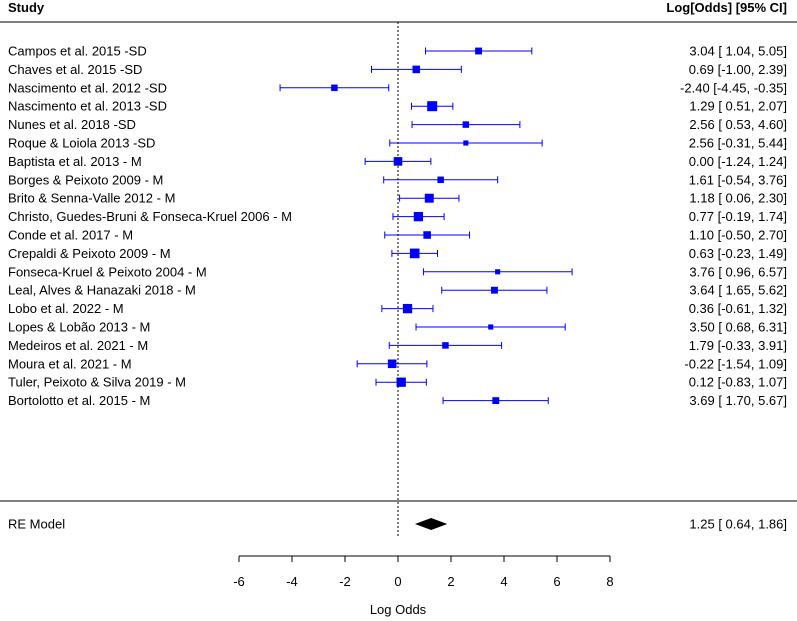 The image size is (797, 621). Describe the element at coordinates (726, 7) in the screenshot. I see `estimate-column-header: Log[Odds] [95% CI]` at that location.